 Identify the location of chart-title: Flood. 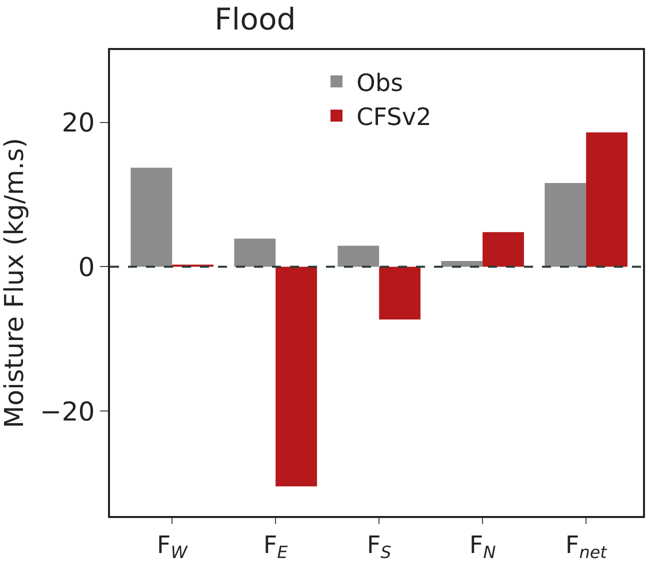
(255, 20).